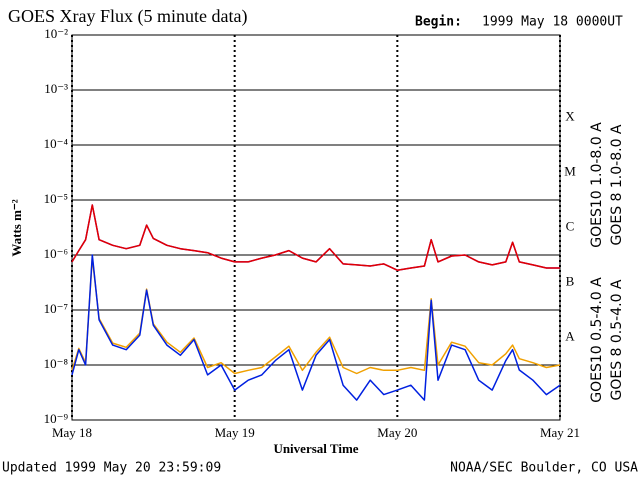  What do you see at coordinates (570, 335) in the screenshot?
I see `flare-class: A` at bounding box center [570, 335].